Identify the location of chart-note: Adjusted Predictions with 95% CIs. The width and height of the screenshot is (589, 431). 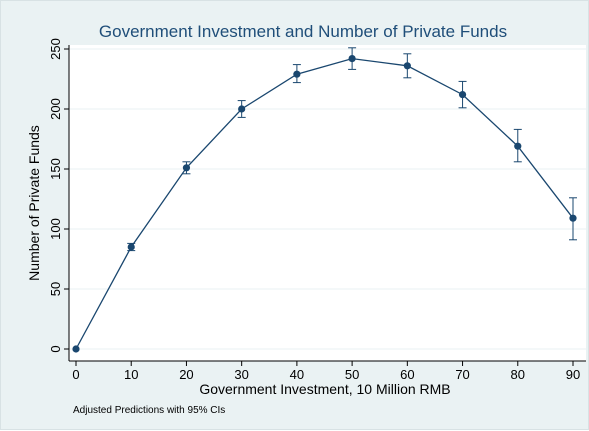
(149, 410).